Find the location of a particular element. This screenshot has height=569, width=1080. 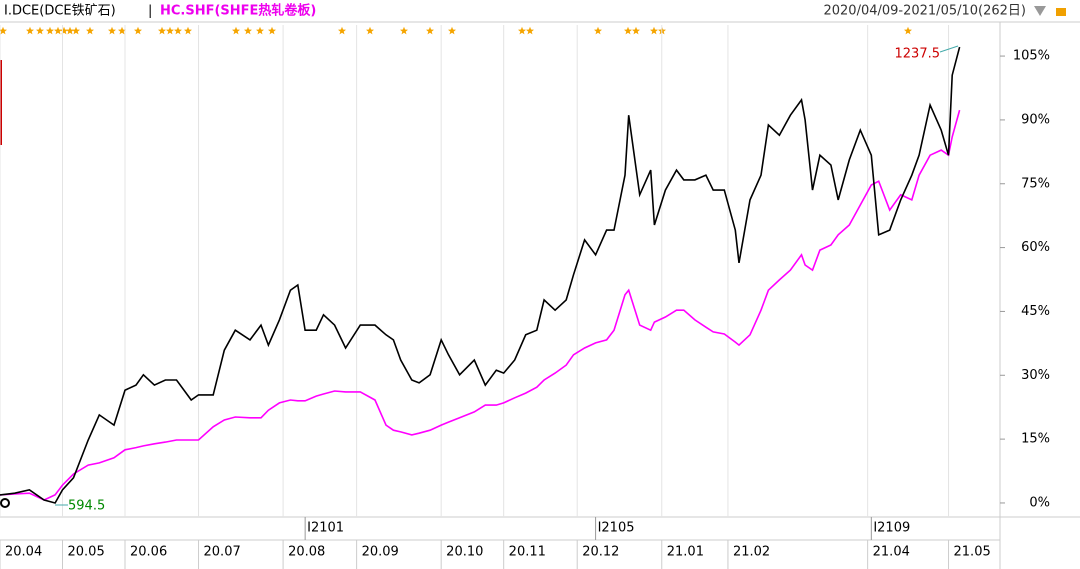

y-tick-label: 30% is located at coordinates (1035, 375).